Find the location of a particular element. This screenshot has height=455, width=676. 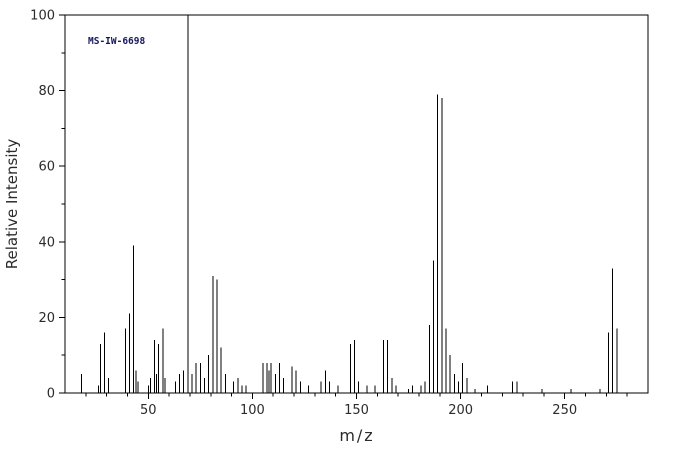

x-tick-label: 100 is located at coordinates (252, 410).